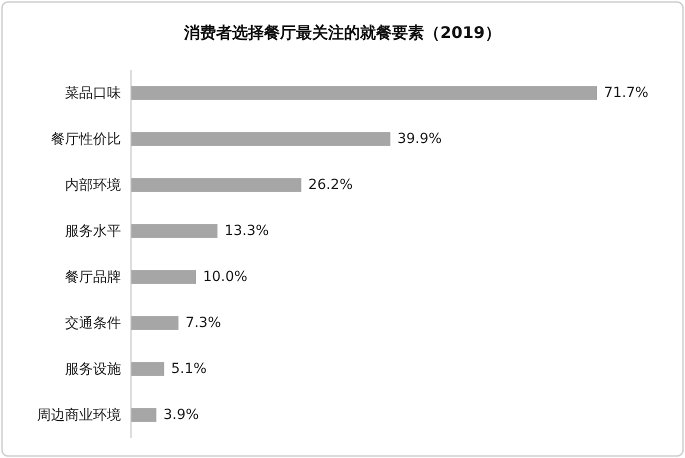  I want to click on chart-title: 消费者选择餐厅最关注的就餐要素（2019）, so click(342, 32).